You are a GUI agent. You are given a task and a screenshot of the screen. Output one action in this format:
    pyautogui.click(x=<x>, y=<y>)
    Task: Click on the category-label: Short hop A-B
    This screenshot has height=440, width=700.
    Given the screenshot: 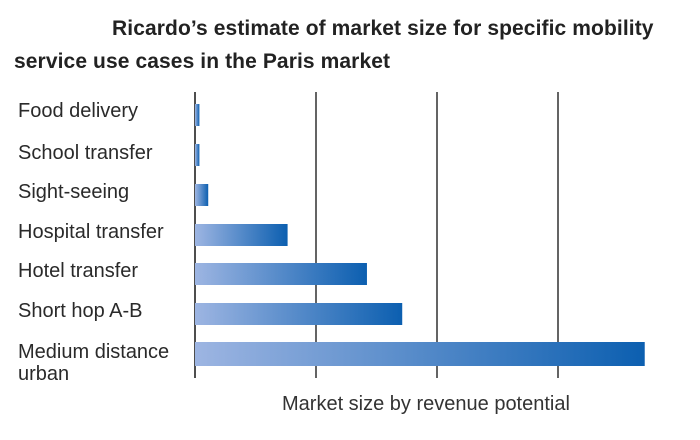 What is the action you would take?
    pyautogui.click(x=80, y=311)
    